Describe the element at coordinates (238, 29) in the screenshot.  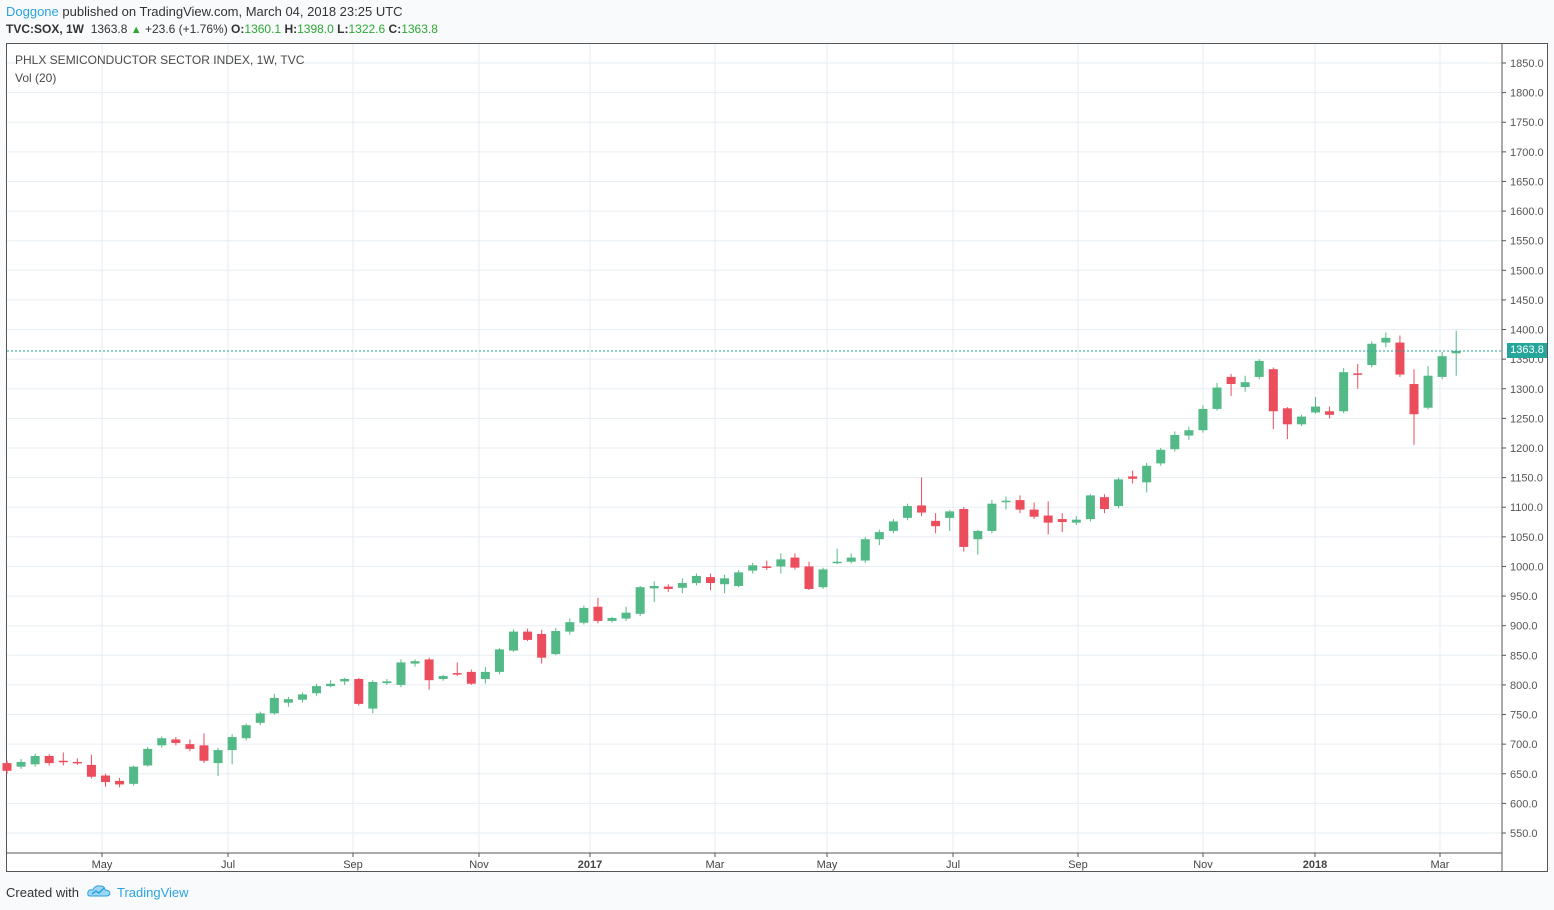
I see `open-label: O:` at that location.